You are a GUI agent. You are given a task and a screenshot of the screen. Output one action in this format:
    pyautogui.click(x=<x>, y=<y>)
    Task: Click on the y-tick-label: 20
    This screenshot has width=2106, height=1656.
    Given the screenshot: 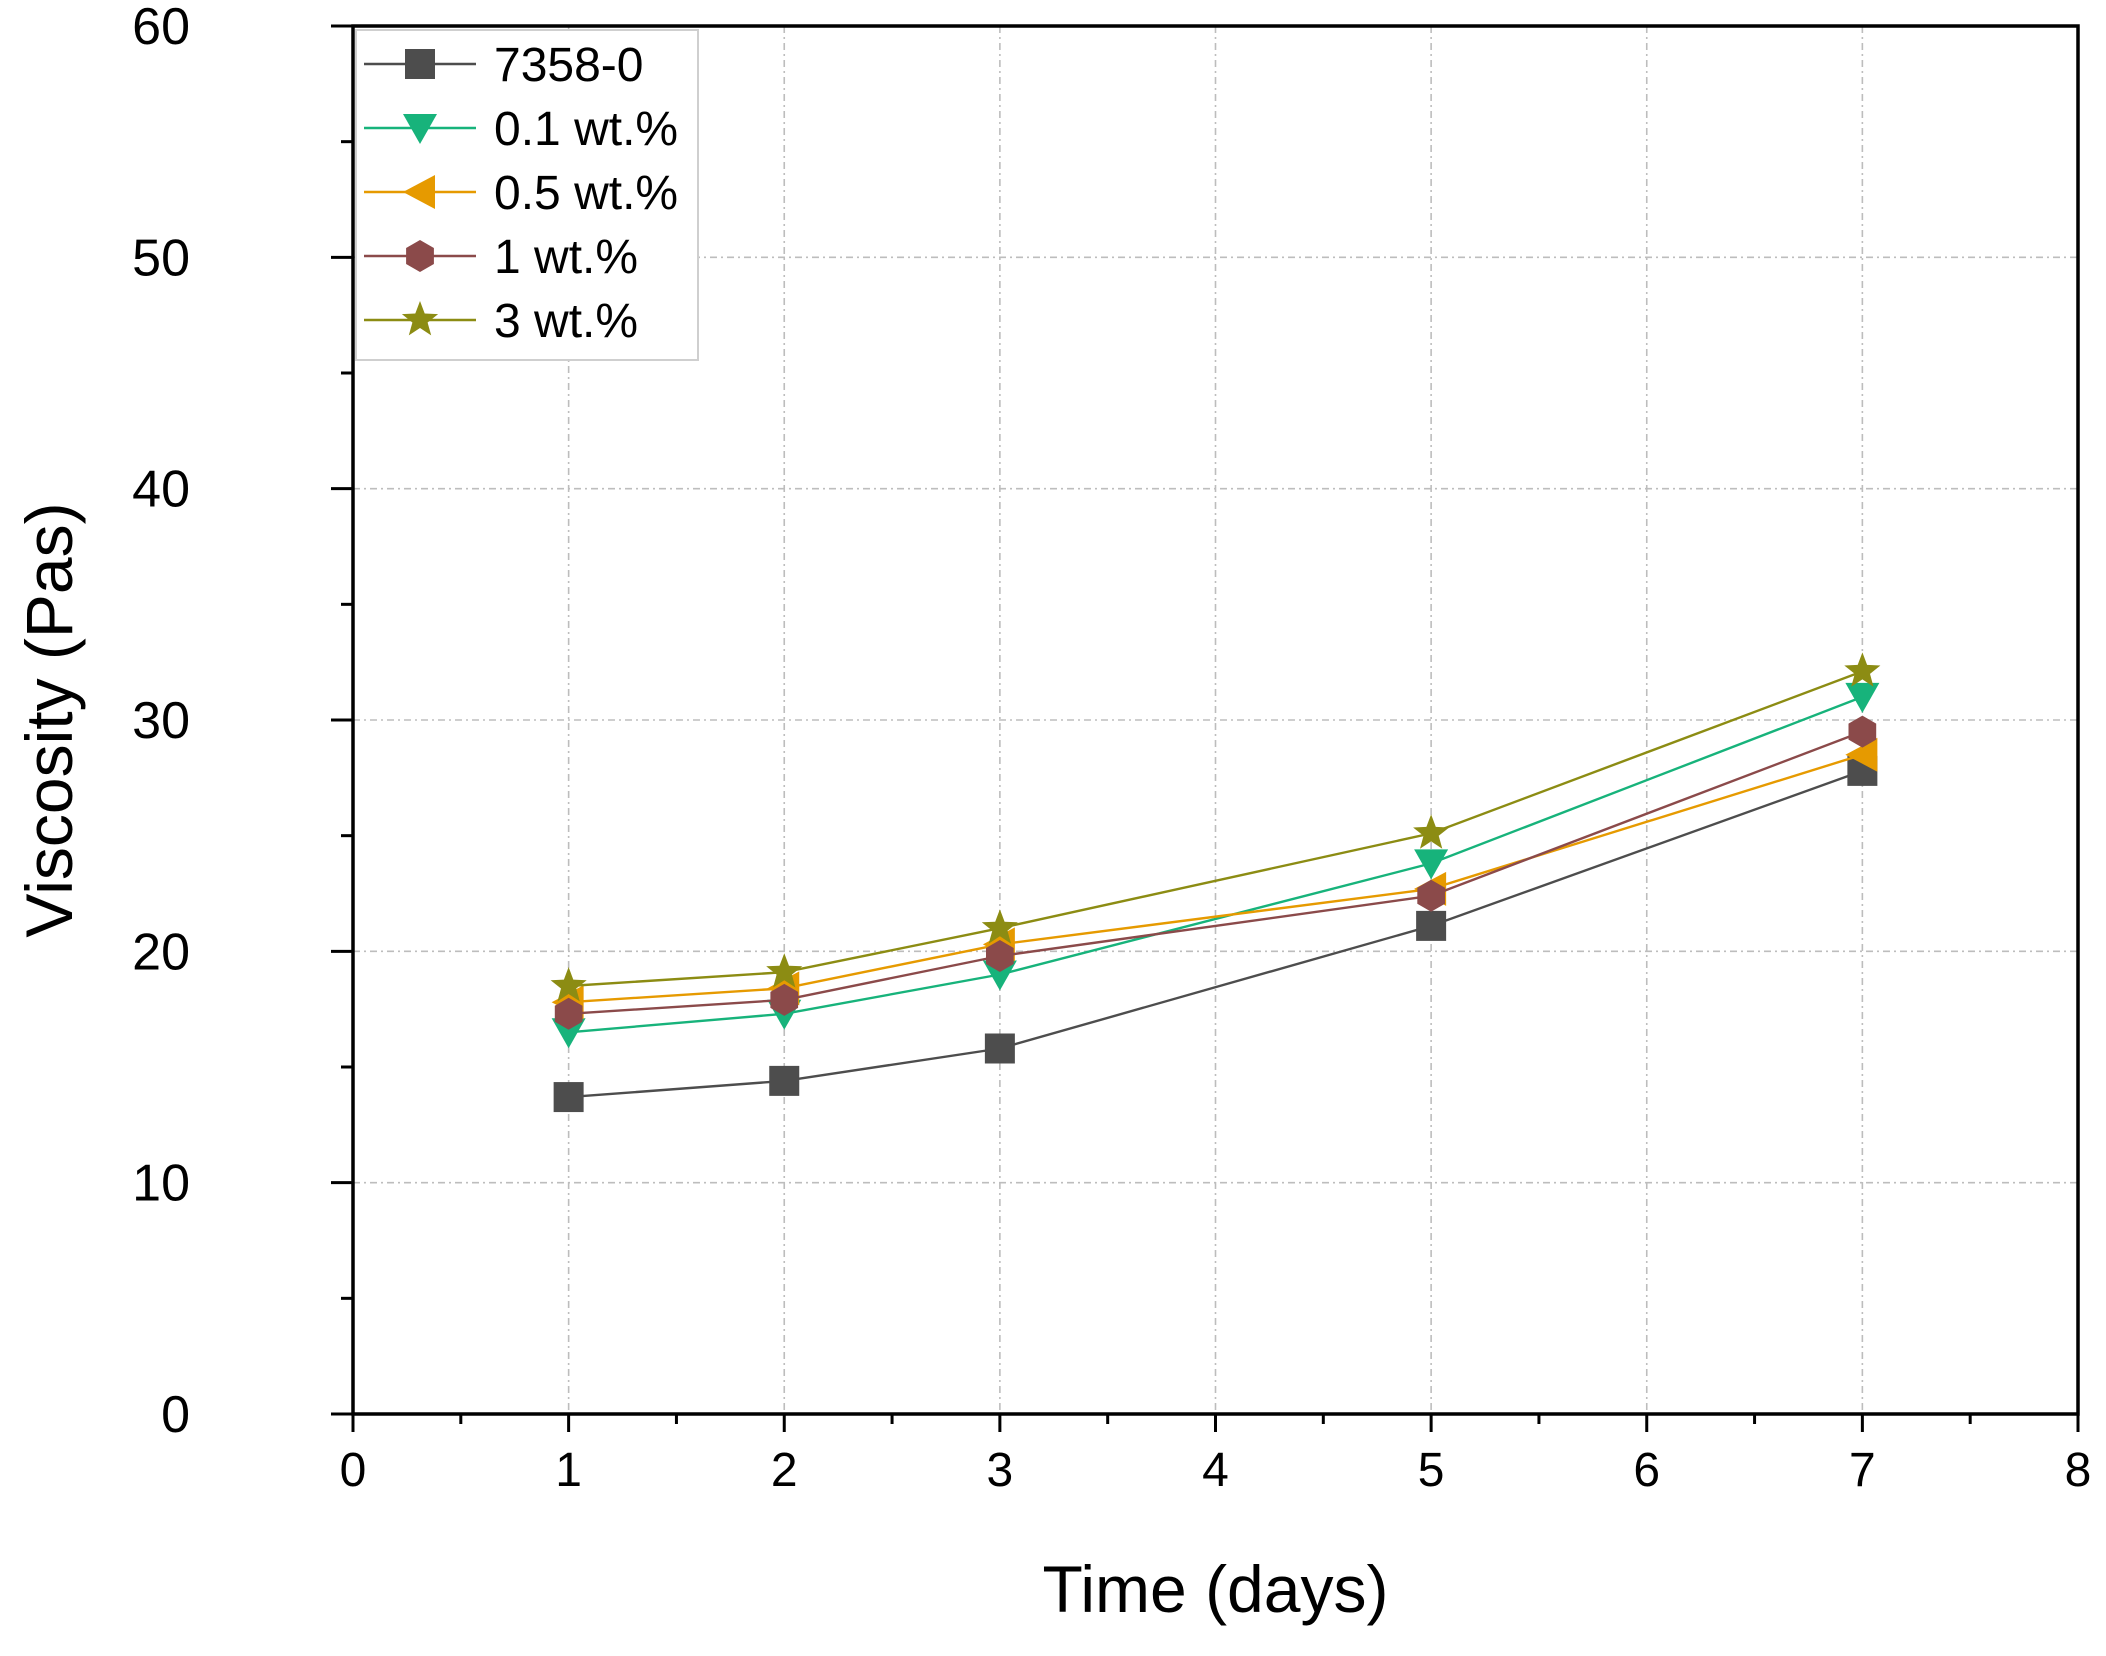 What is the action you would take?
    pyautogui.click(x=161, y=952)
    